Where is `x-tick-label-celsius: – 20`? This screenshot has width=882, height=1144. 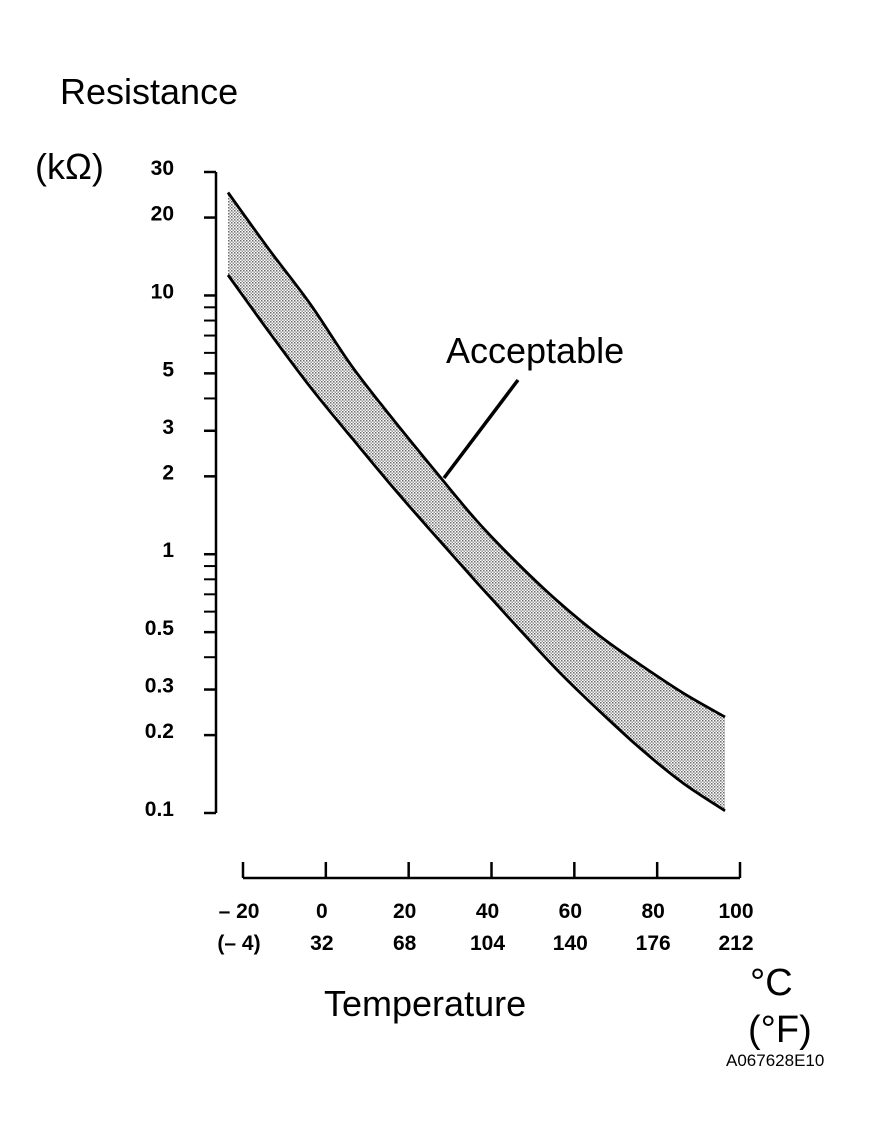 x-tick-label-celsius: – 20 is located at coordinates (239, 911).